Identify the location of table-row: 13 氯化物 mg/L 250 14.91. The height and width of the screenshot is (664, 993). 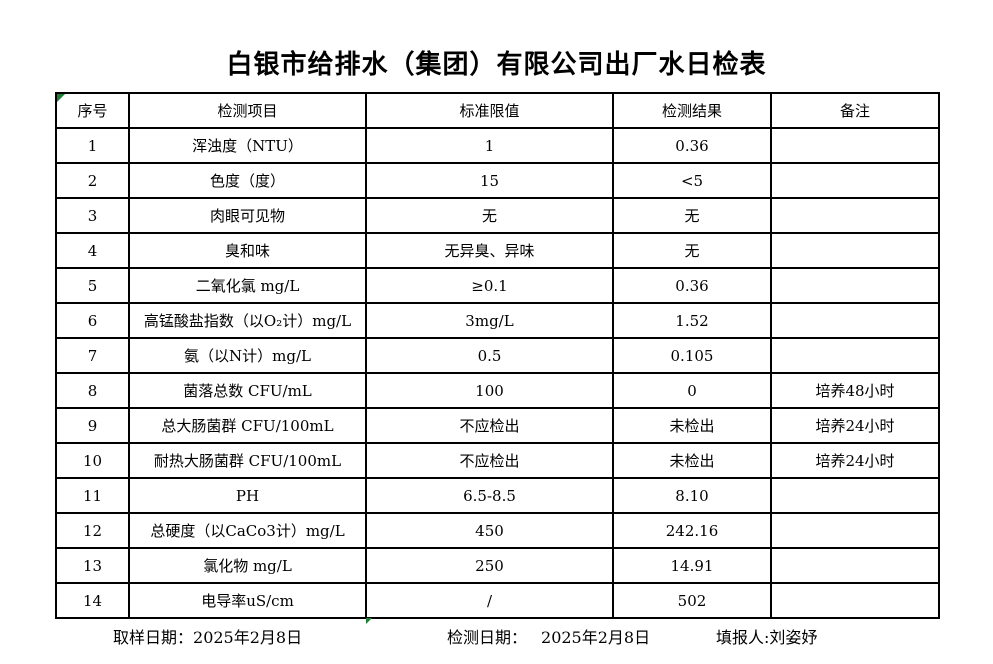
(497, 565).